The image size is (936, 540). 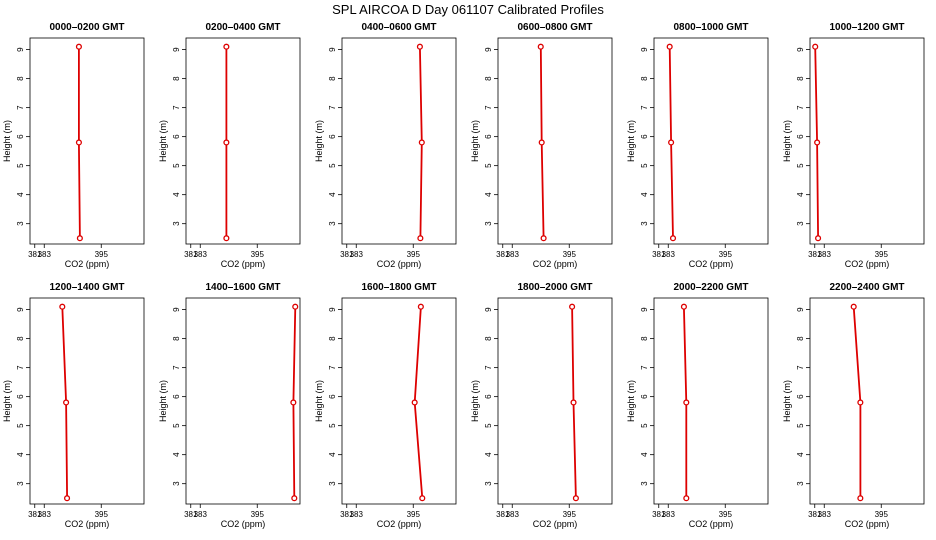 I want to click on panel-title: 1800–2000 GMT, so click(x=554, y=287).